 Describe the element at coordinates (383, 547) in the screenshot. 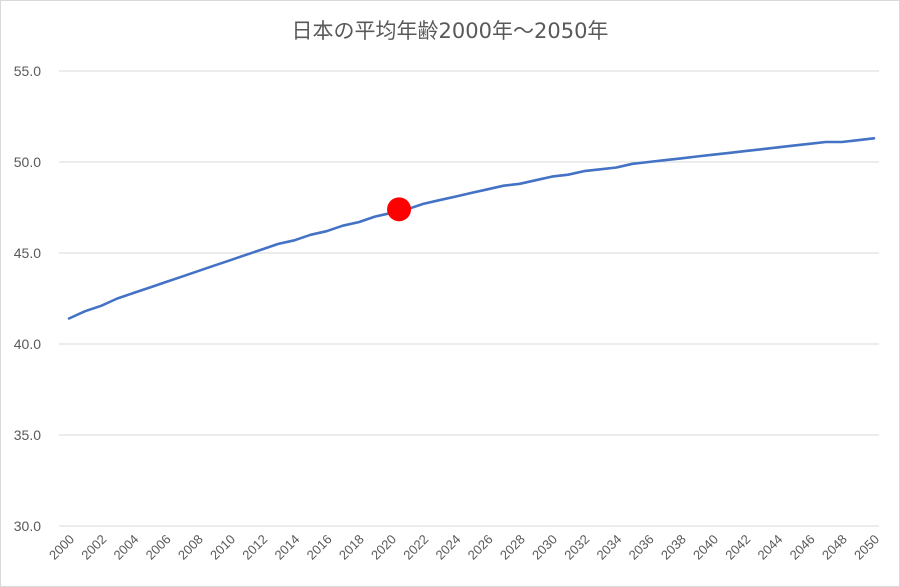

I see `x-tick-label: 2020` at that location.